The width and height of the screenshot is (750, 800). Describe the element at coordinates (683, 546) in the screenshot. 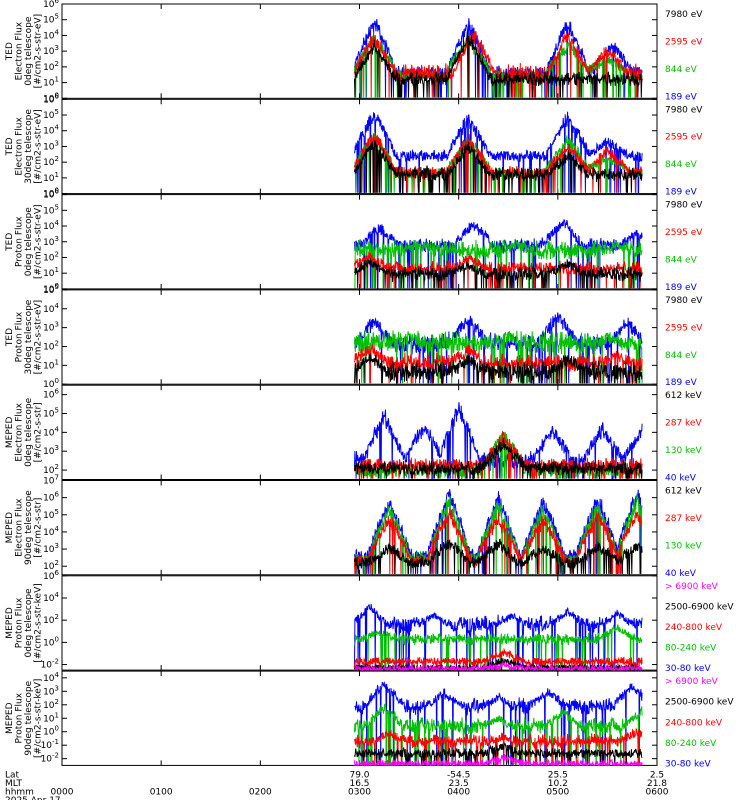

I see `legend-entry: 130 keV` at that location.